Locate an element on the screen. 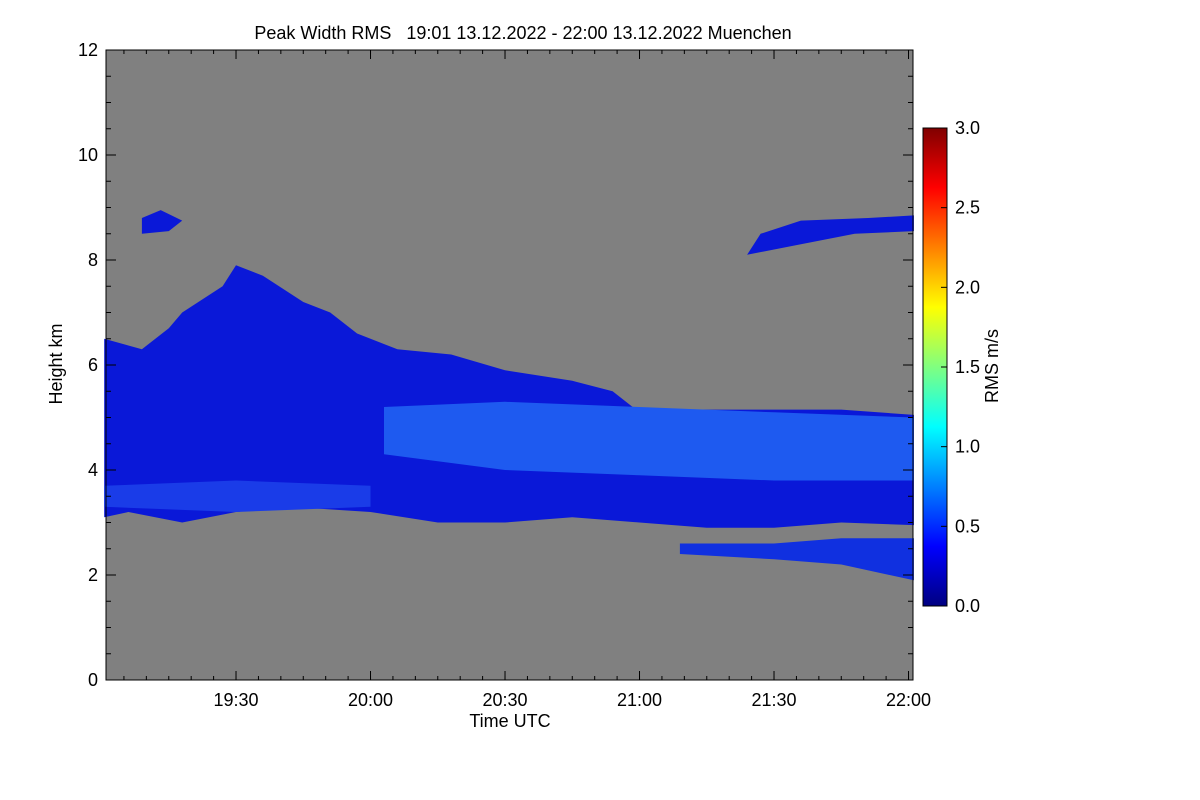 This screenshot has width=1200, height=800. x-axis-label: Time UTC is located at coordinates (509, 721).